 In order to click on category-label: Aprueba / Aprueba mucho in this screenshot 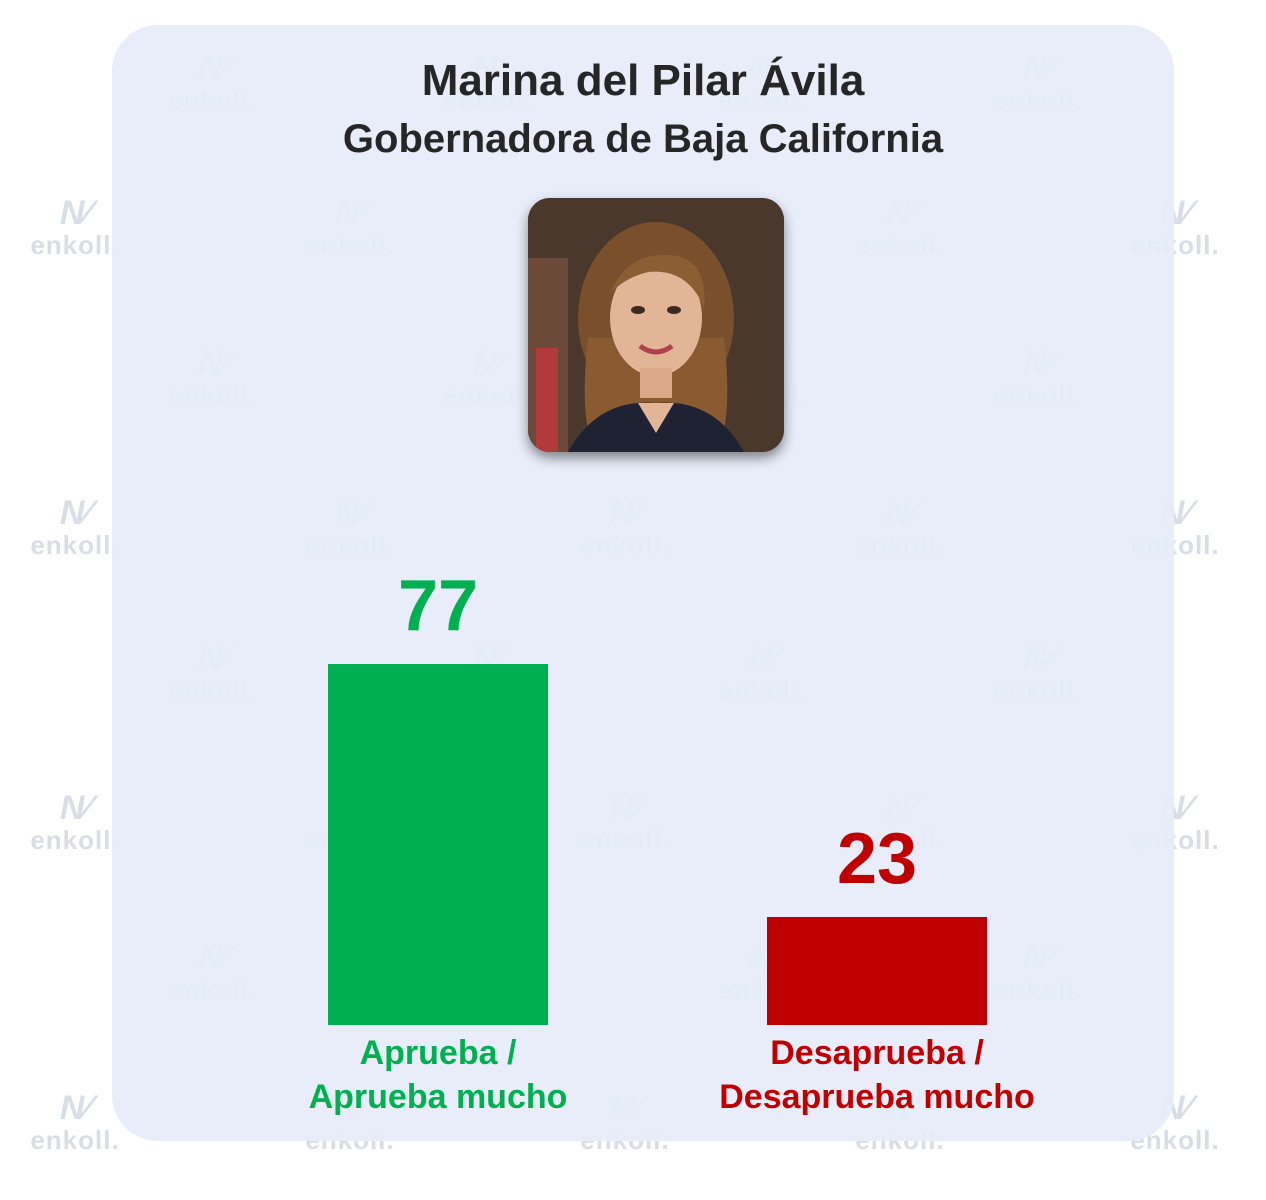, I will do `click(438, 1075)`.